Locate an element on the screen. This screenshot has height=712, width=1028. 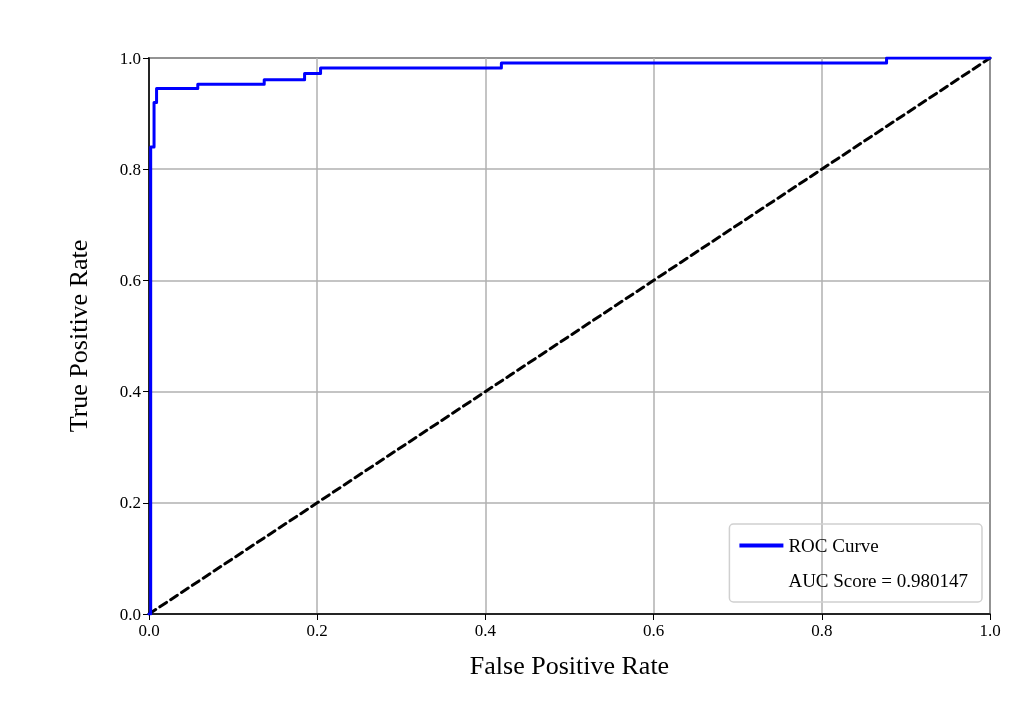
y-tick-label: 0.2 is located at coordinates (130, 503).